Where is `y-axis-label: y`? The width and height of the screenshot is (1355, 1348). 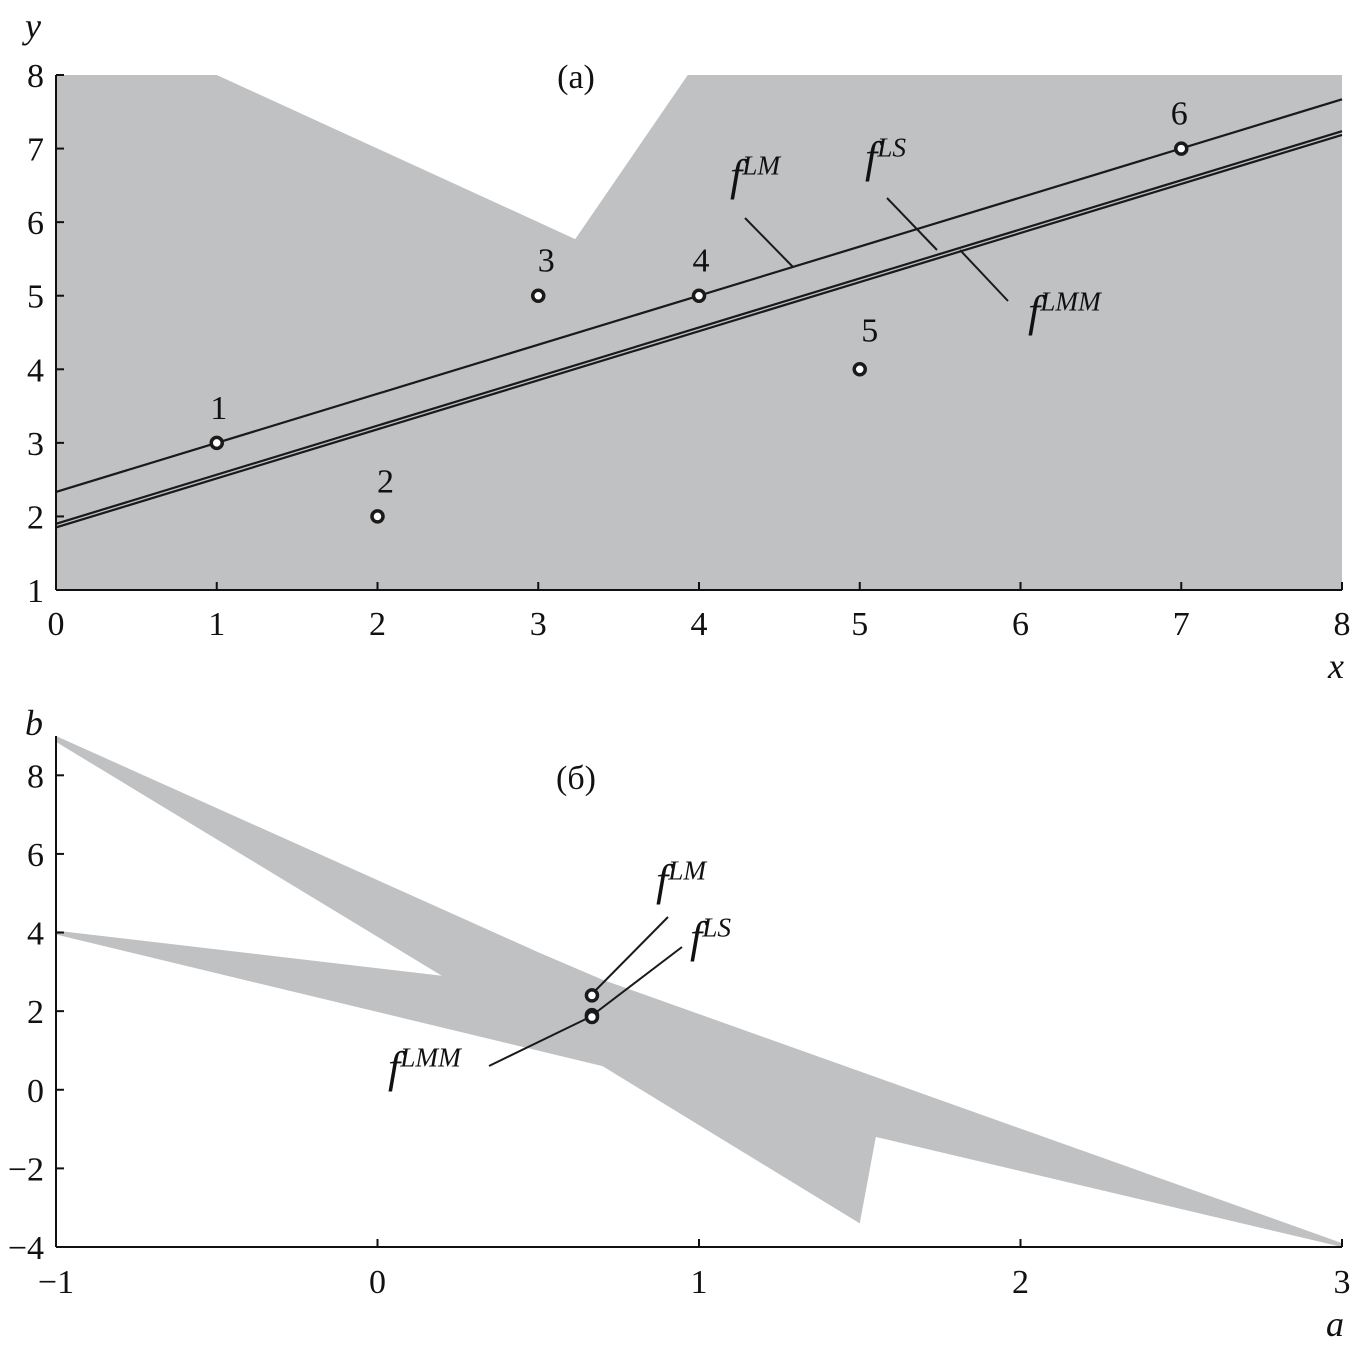
y-axis-label: y is located at coordinates (31, 26).